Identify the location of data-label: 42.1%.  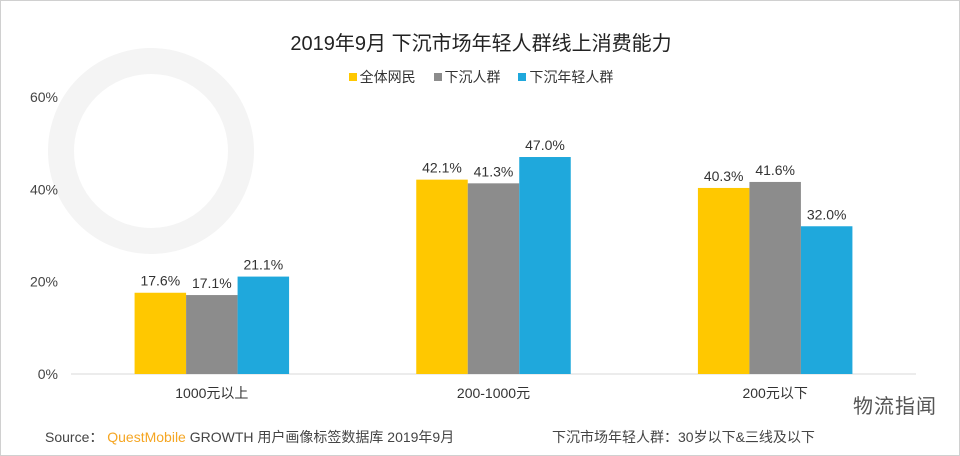
(442, 168).